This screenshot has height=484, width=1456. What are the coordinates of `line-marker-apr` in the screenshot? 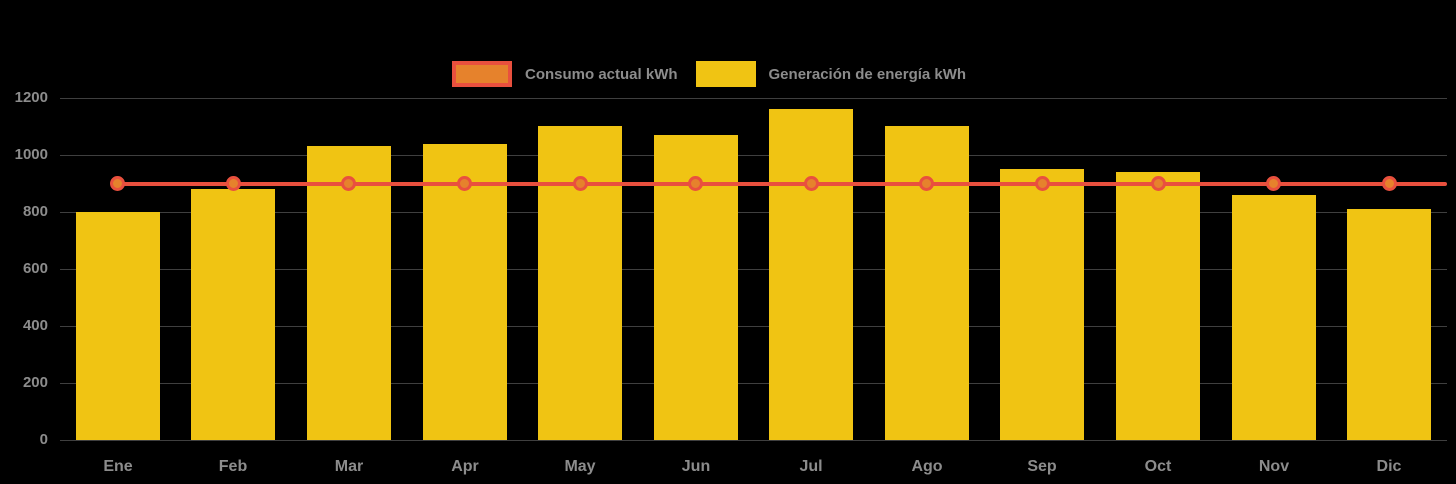 It's located at (464, 183).